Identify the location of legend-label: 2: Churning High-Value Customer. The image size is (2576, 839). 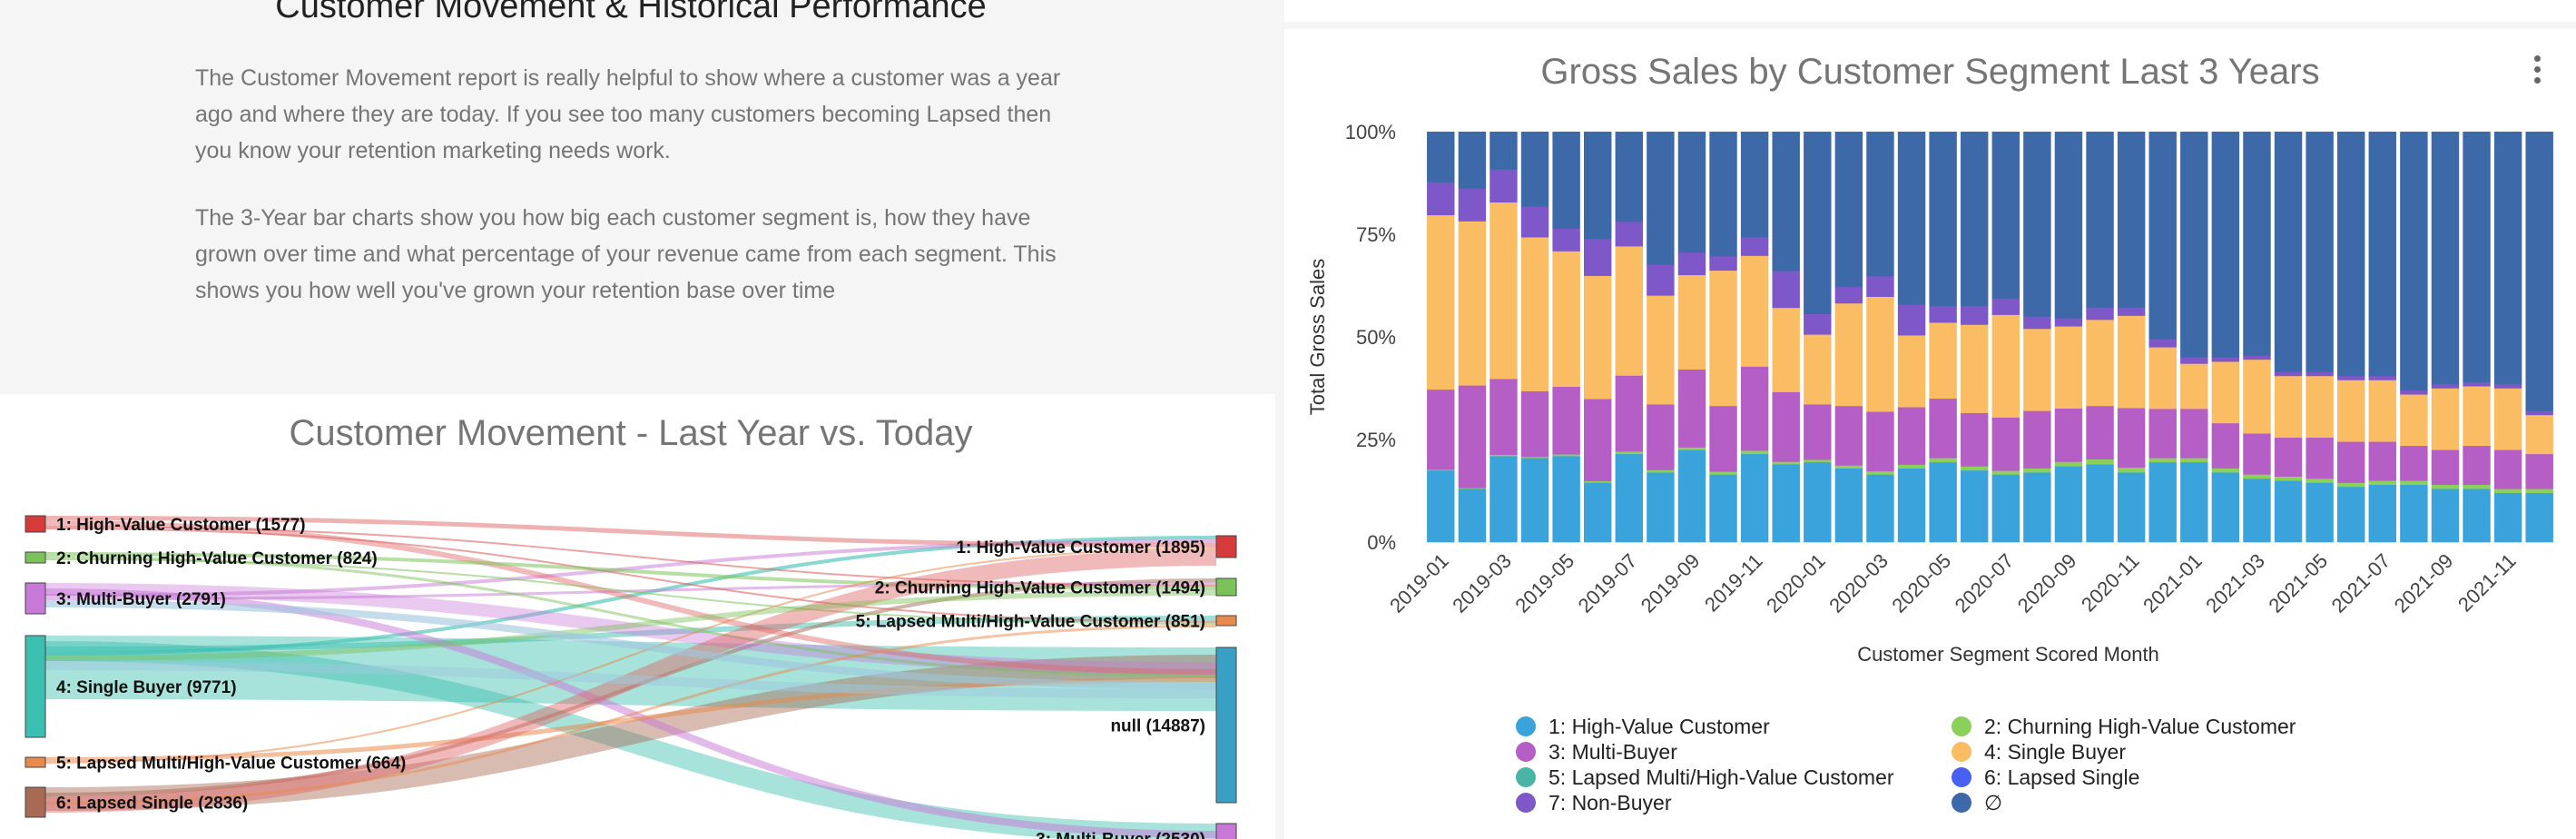
(2140, 726).